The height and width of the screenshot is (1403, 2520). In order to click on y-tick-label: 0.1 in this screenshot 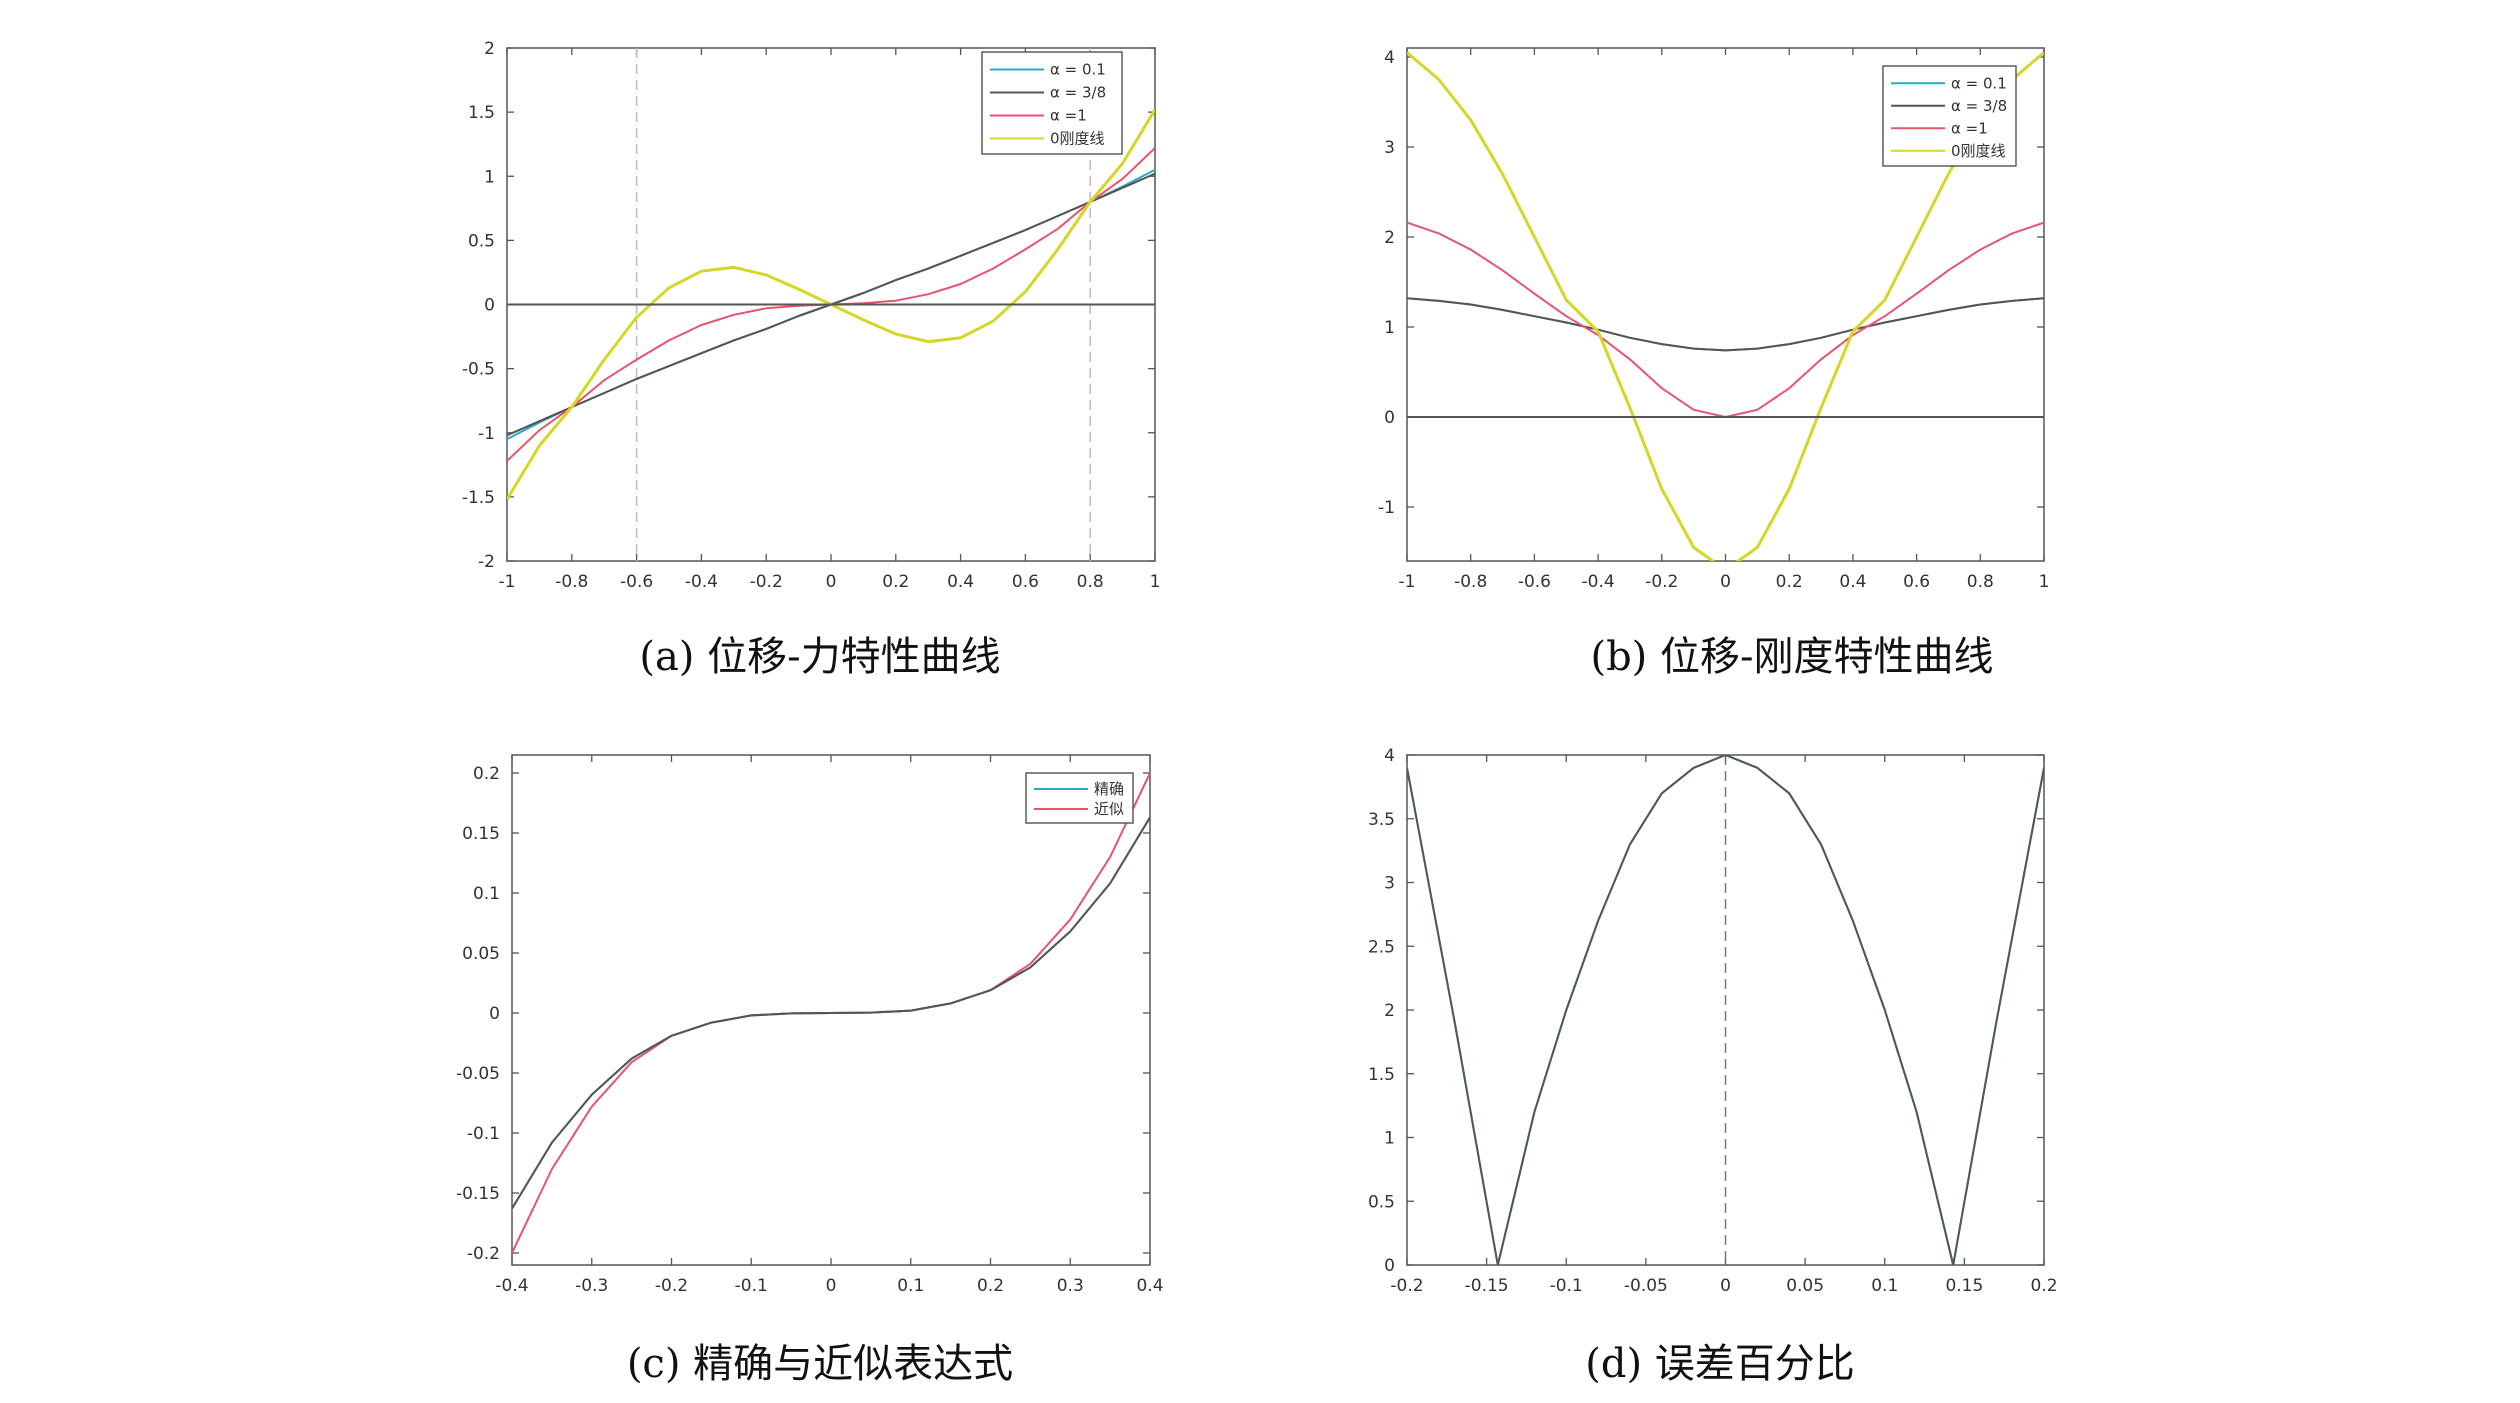, I will do `click(486, 894)`.